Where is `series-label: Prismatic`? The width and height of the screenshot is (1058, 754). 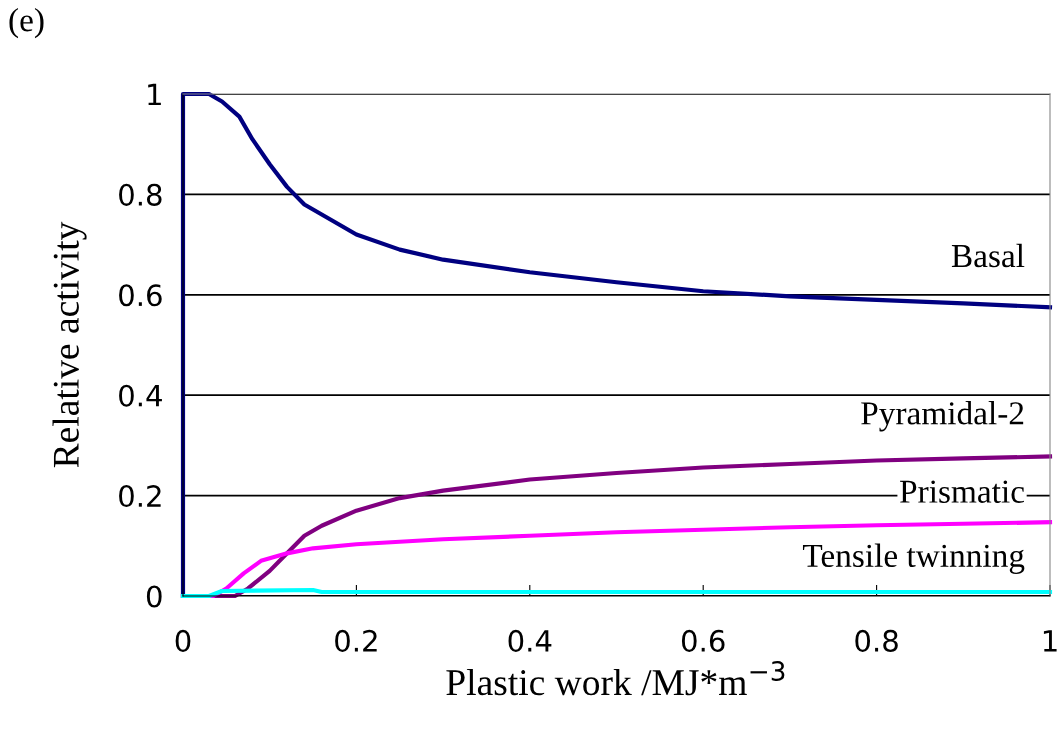 series-label: Prismatic is located at coordinates (962, 491).